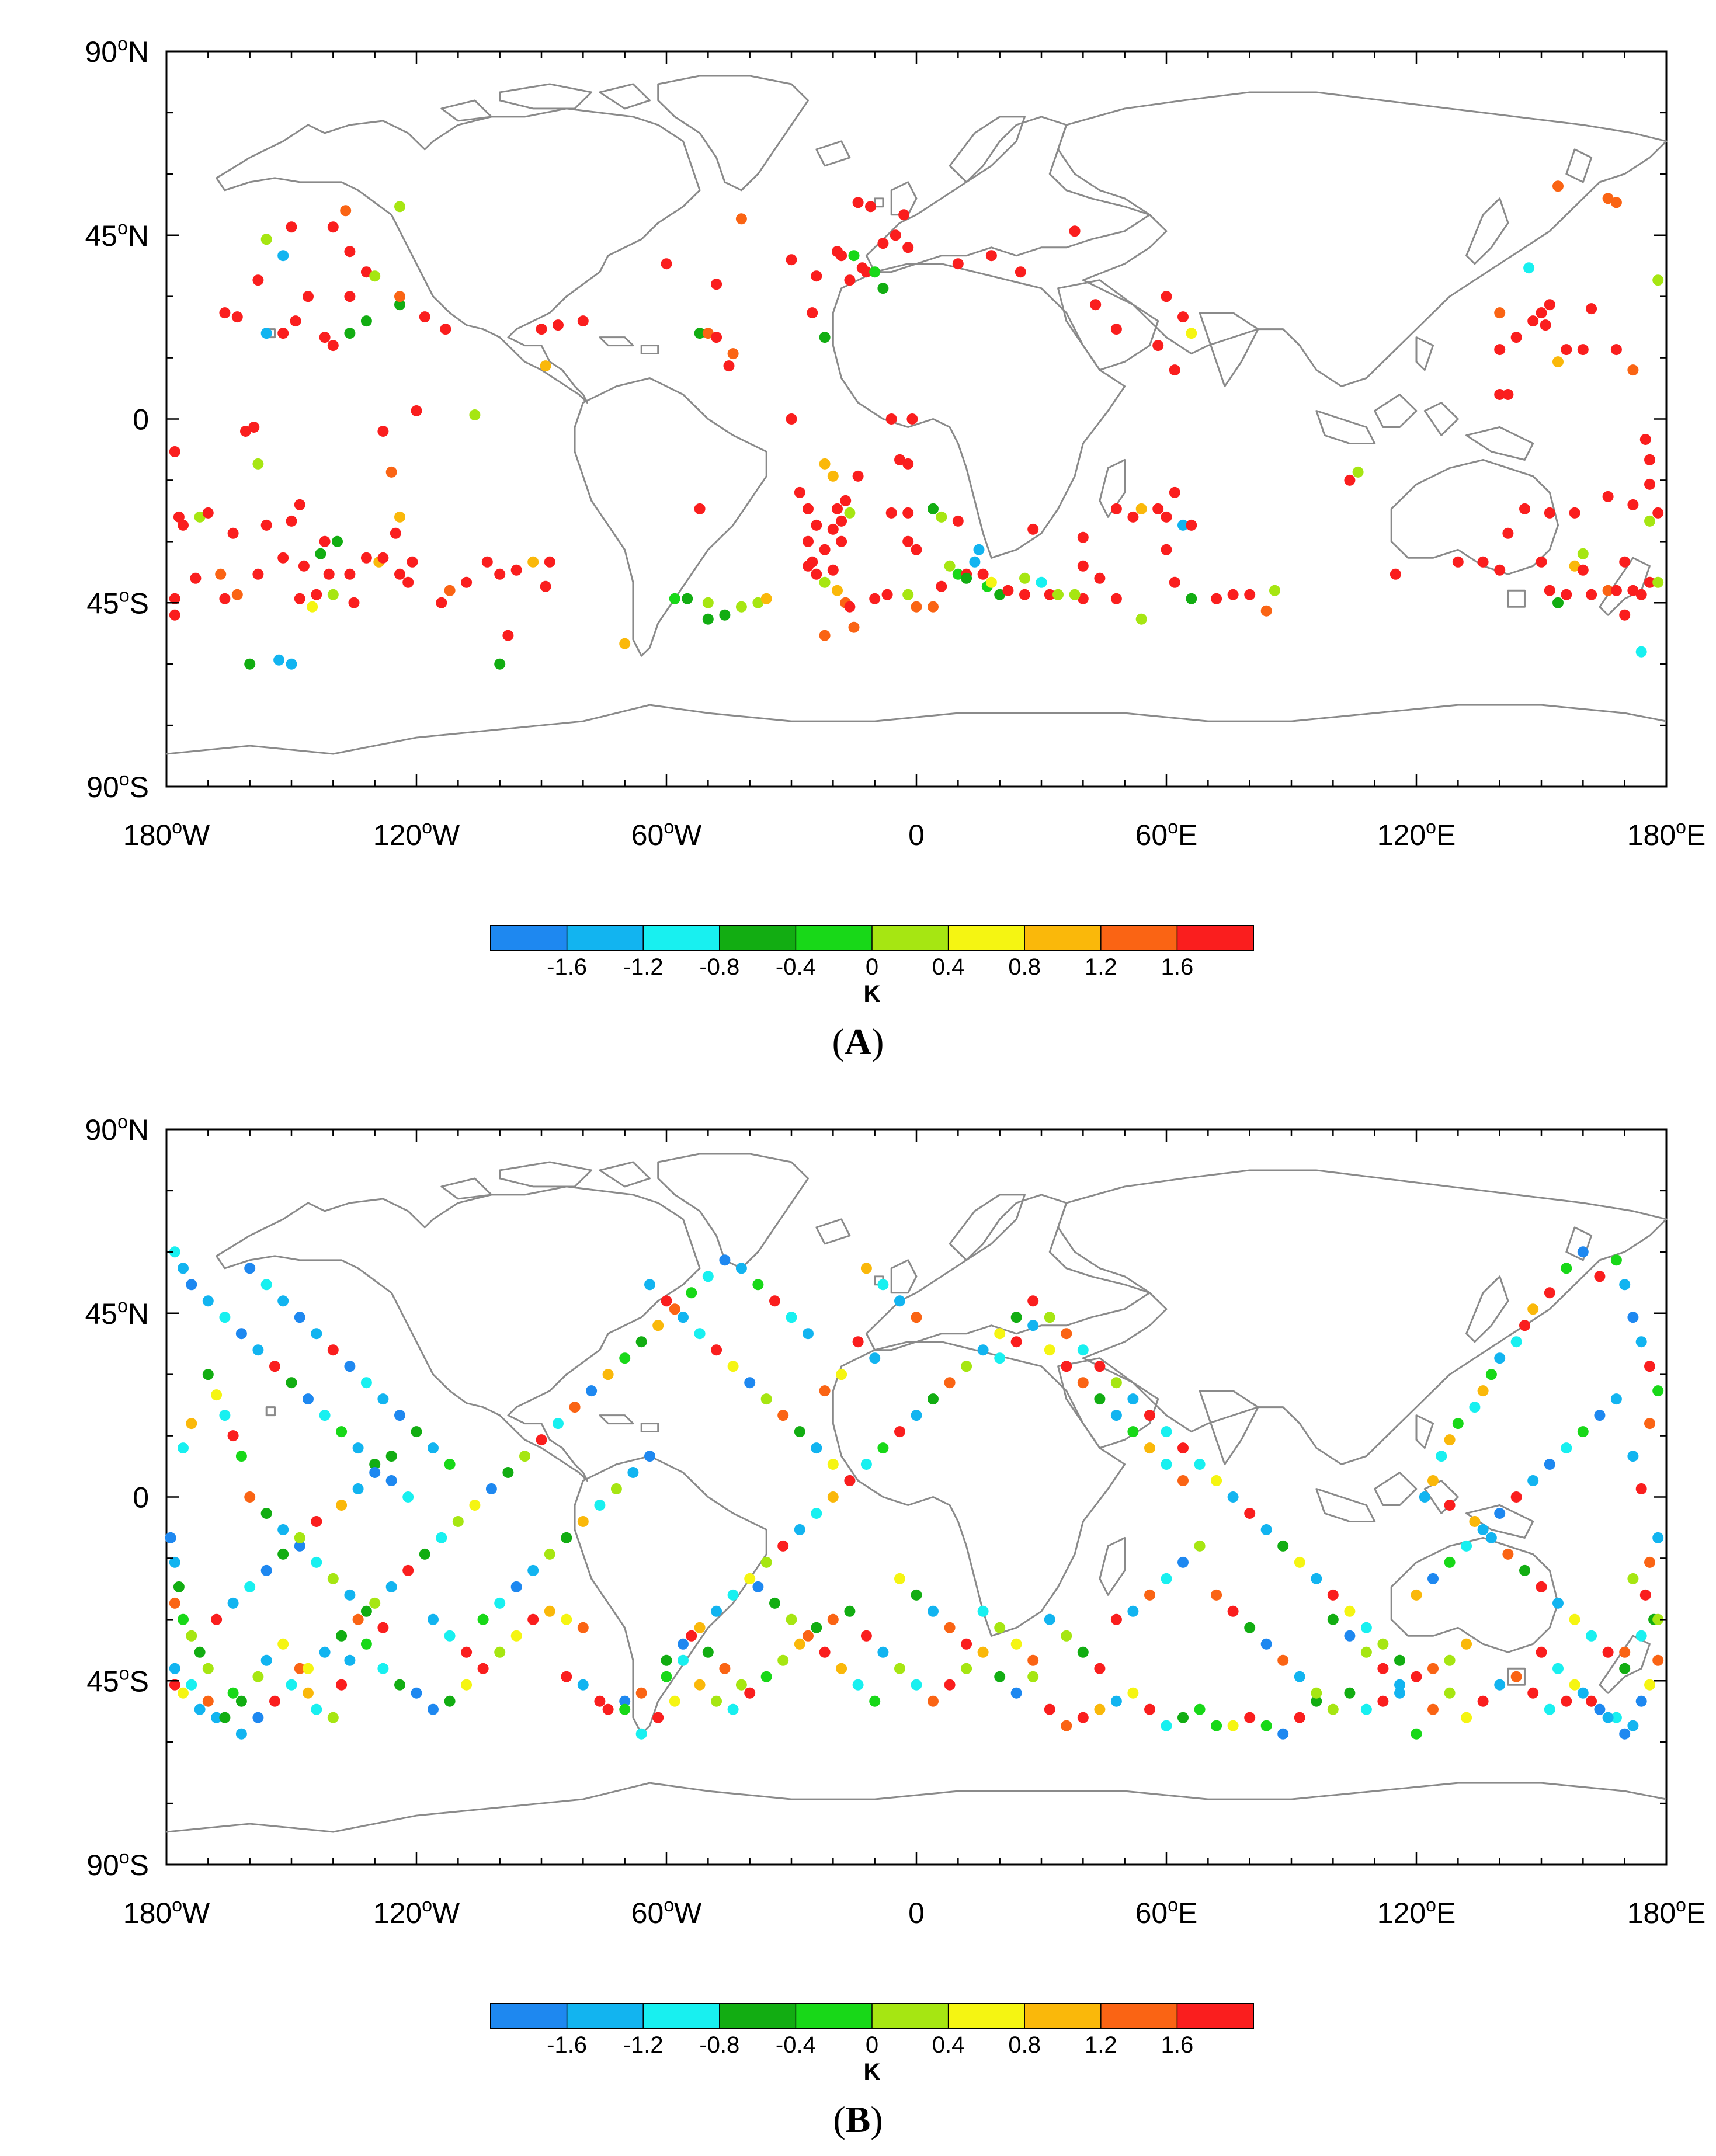 Image resolution: width=1716 pixels, height=2156 pixels. I want to click on colorbar-label: -0.4, so click(796, 2045).